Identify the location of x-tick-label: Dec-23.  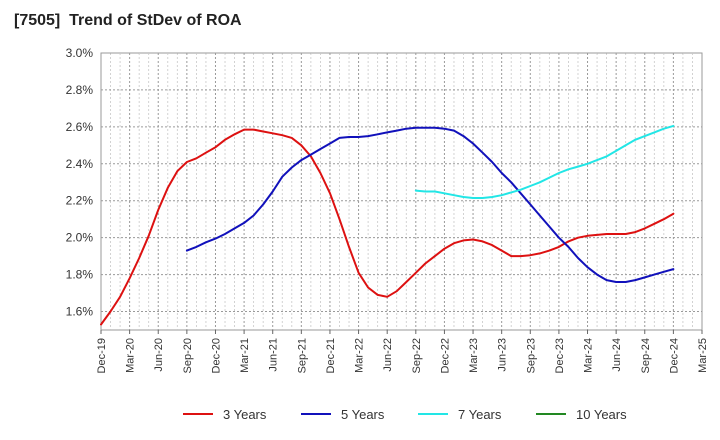
(560, 355).